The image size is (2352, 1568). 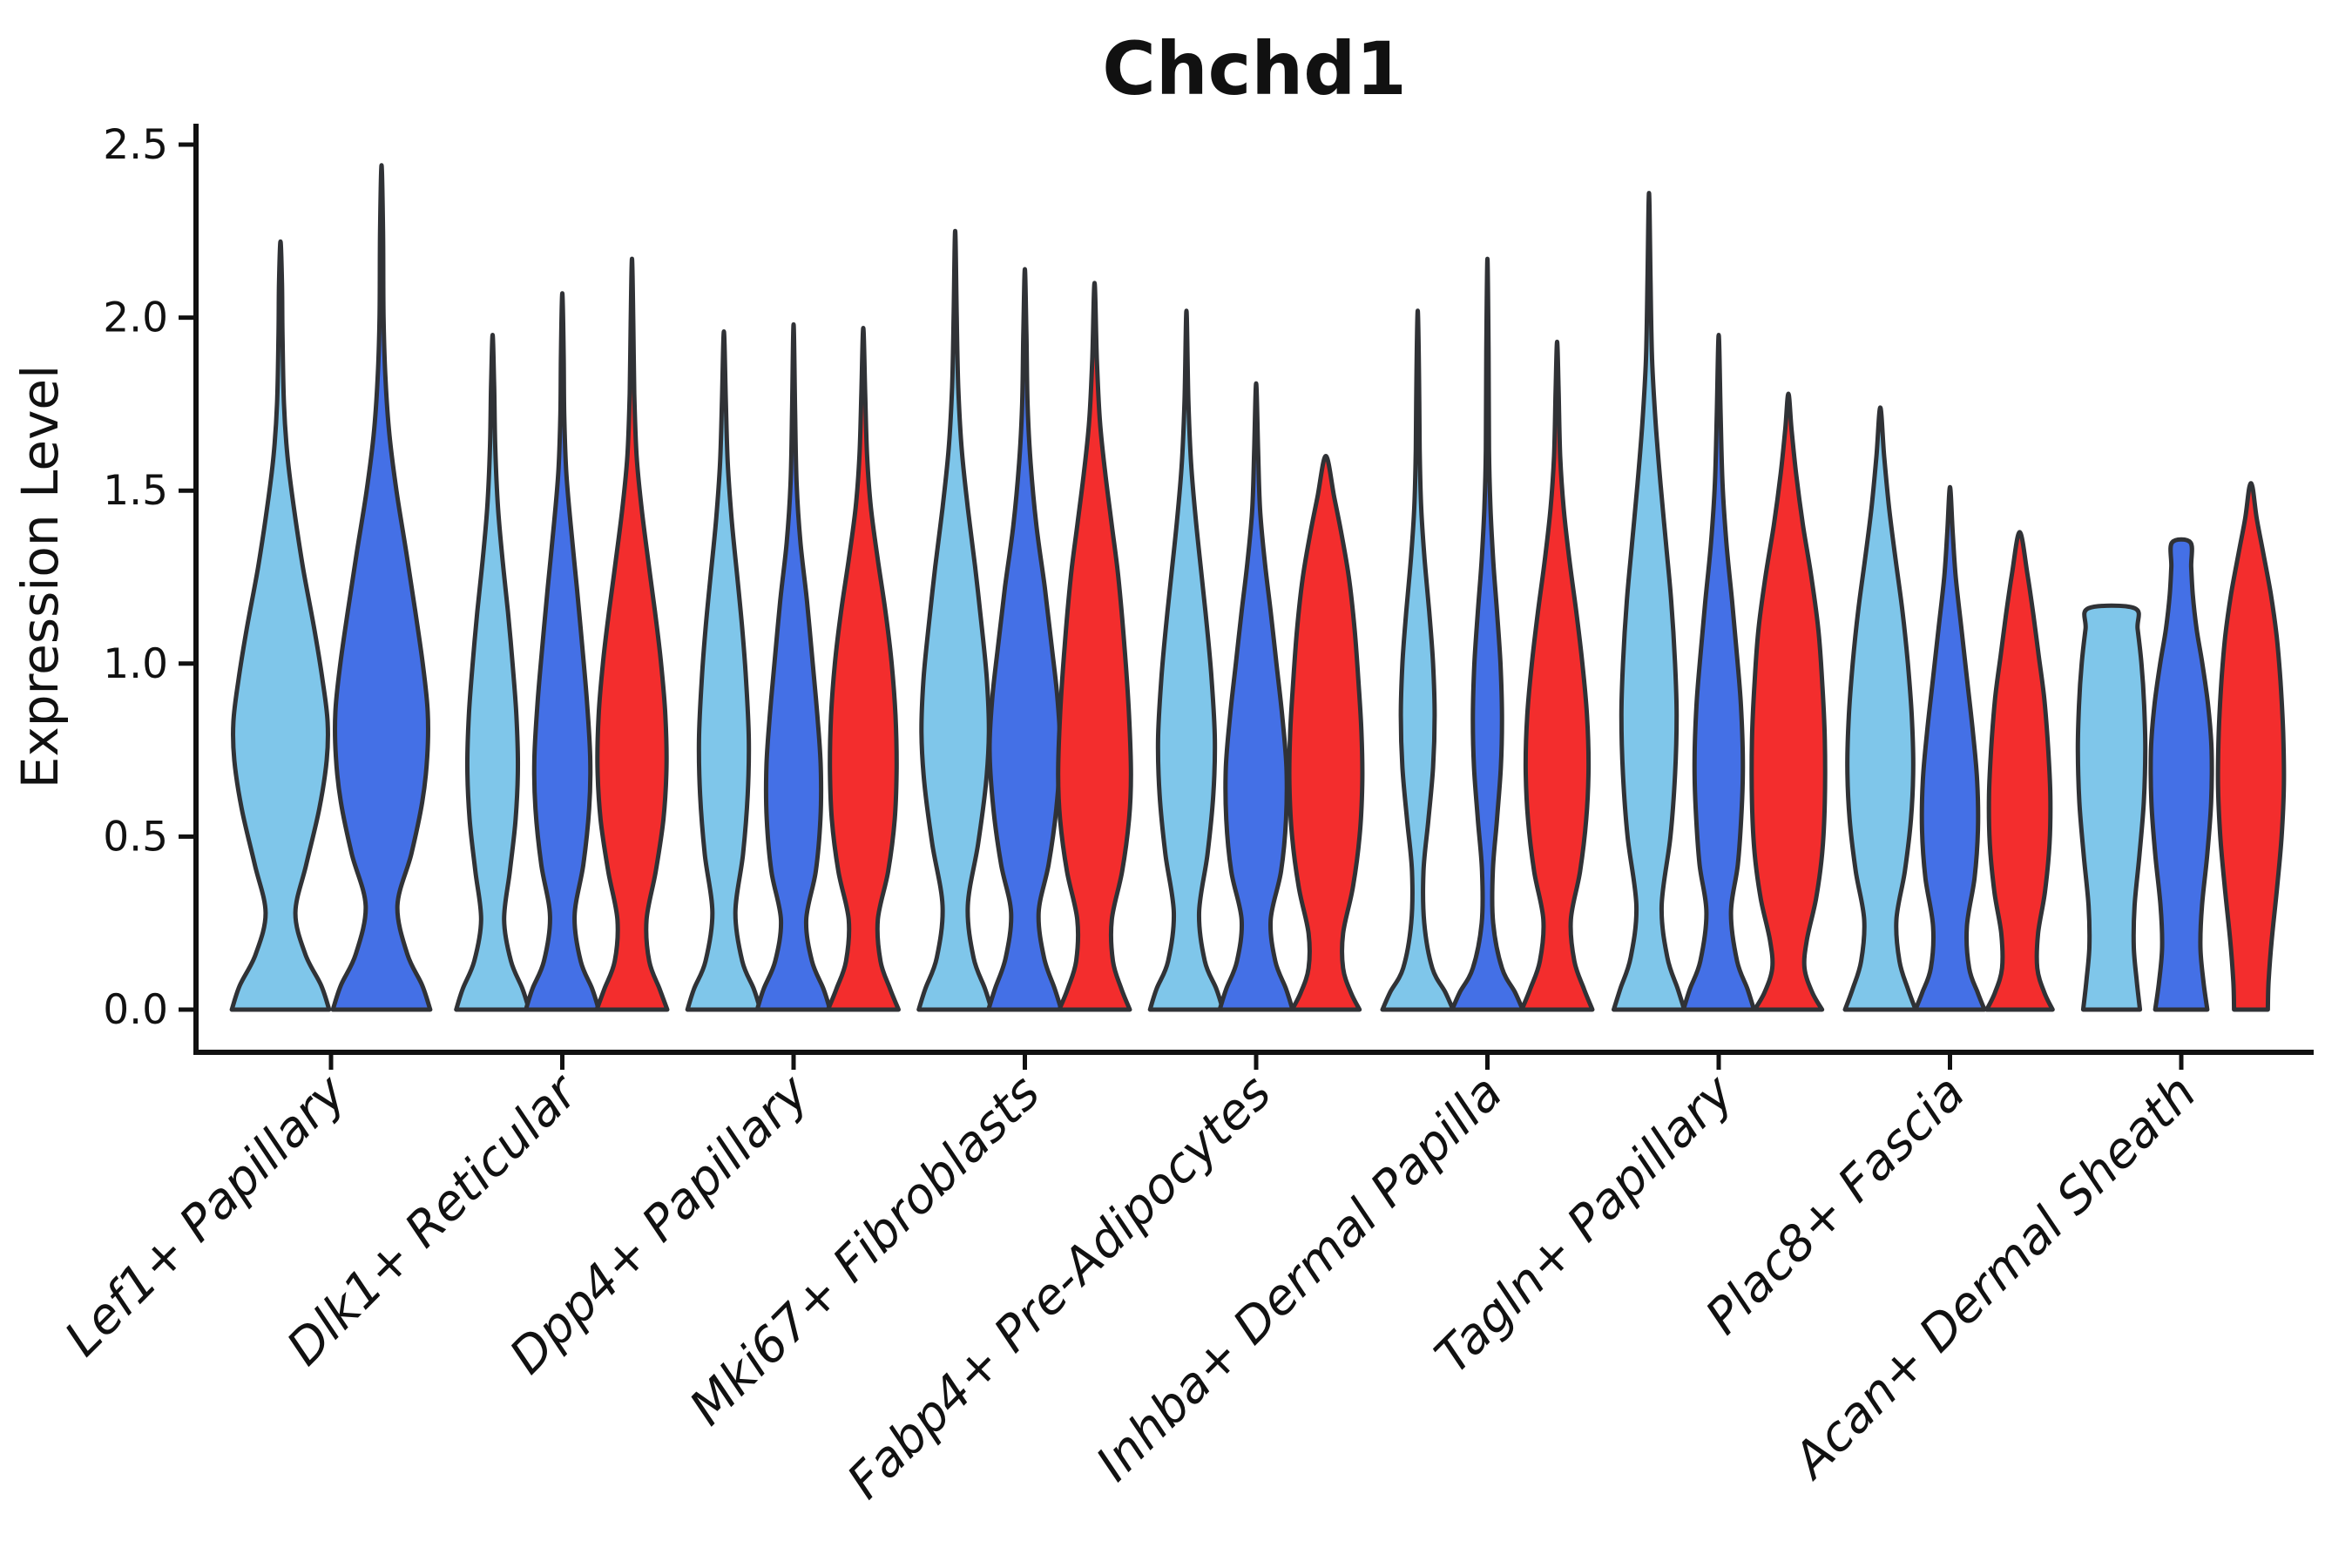 I want to click on violin-dark_blue-dlk1-reticular, so click(x=562, y=651).